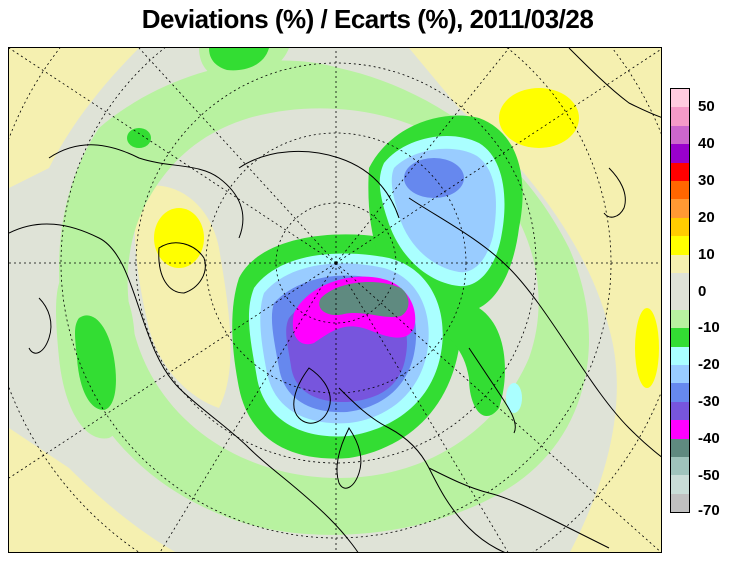 The image size is (735, 587). I want to click on legend-label: 40, so click(706, 143).